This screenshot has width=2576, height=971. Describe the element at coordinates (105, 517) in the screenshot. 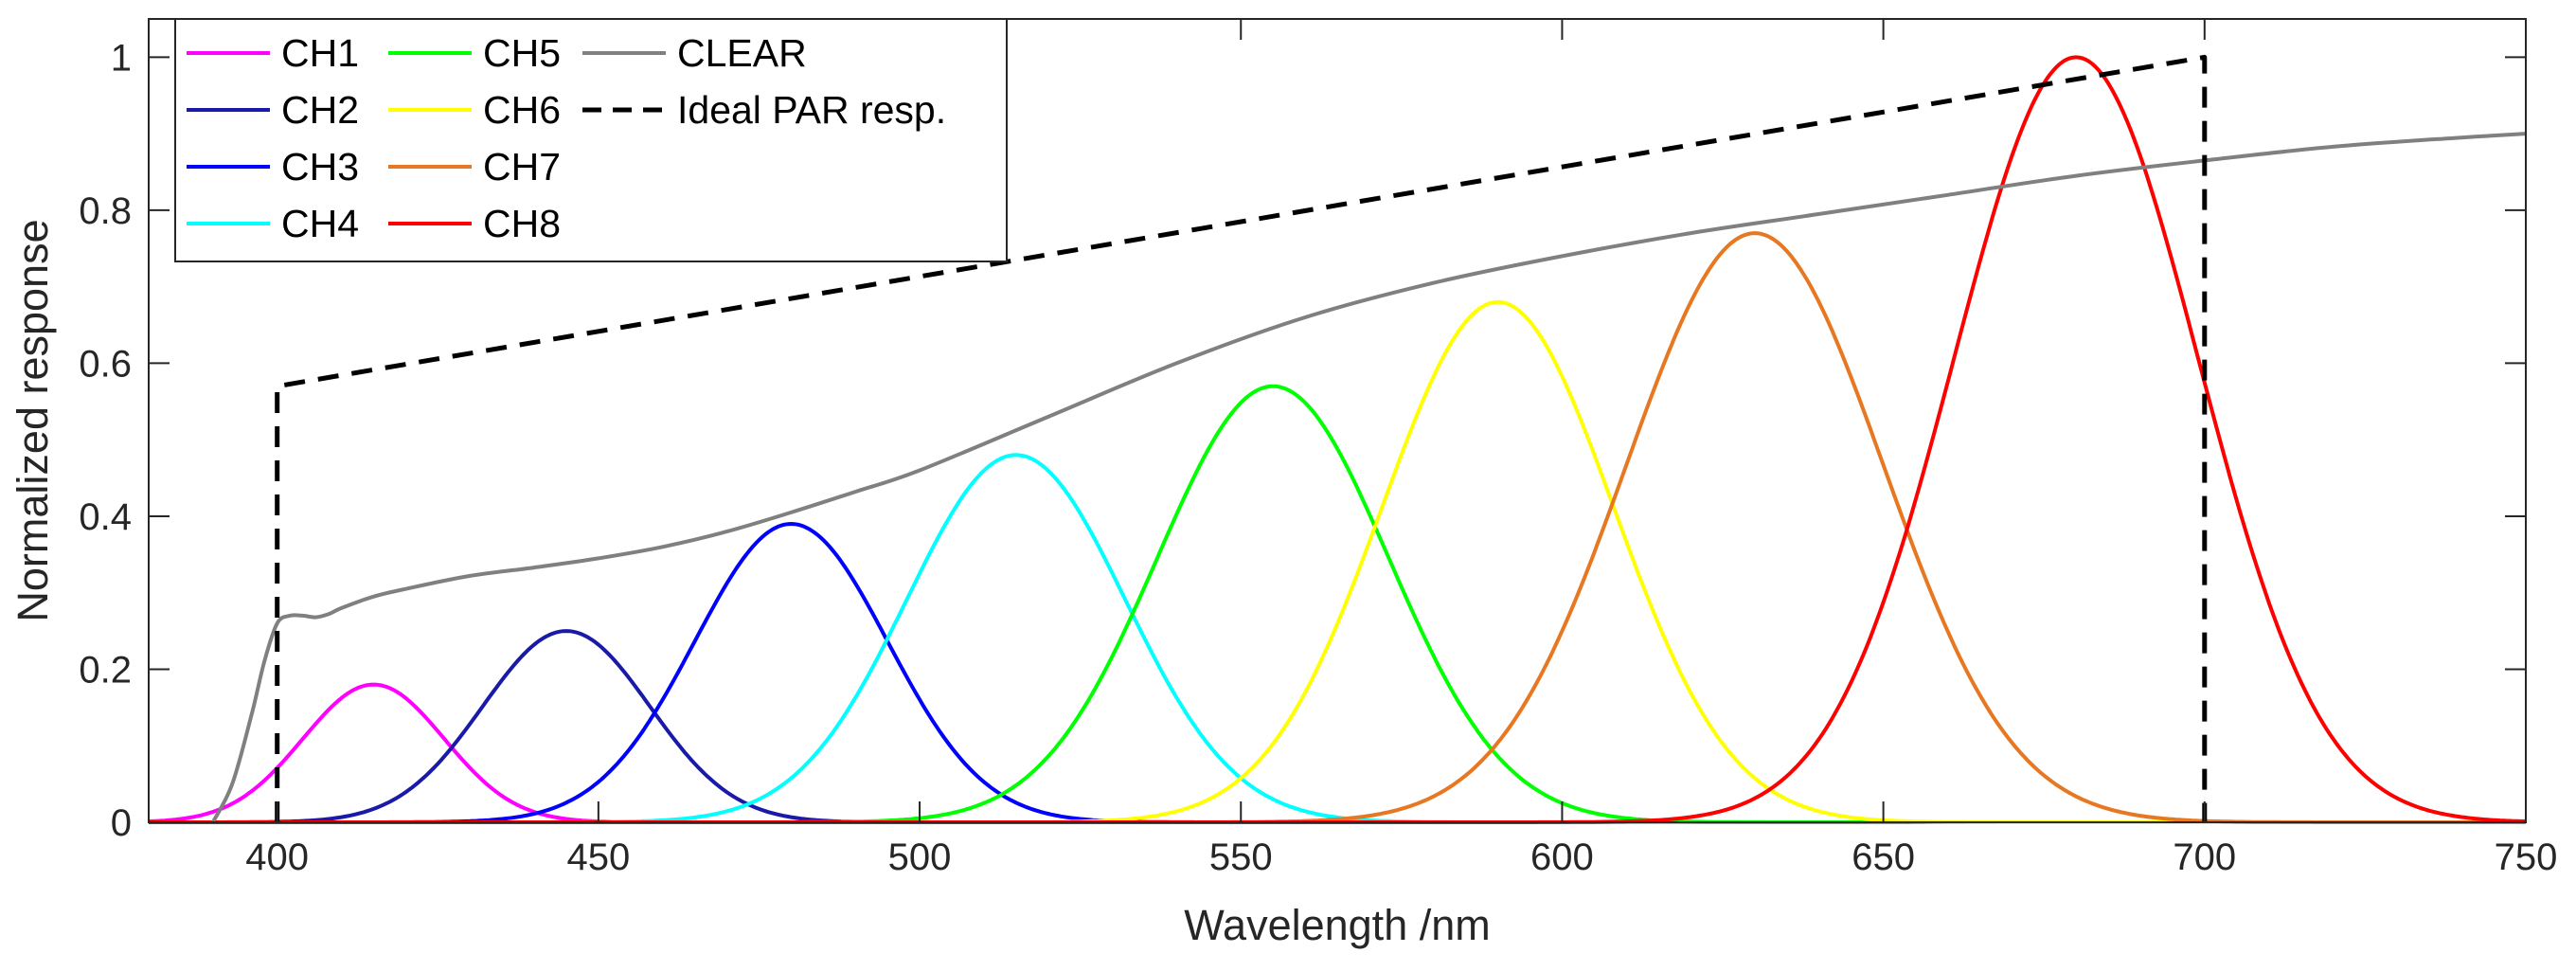

I see `y-tick-label: 0.4` at that location.